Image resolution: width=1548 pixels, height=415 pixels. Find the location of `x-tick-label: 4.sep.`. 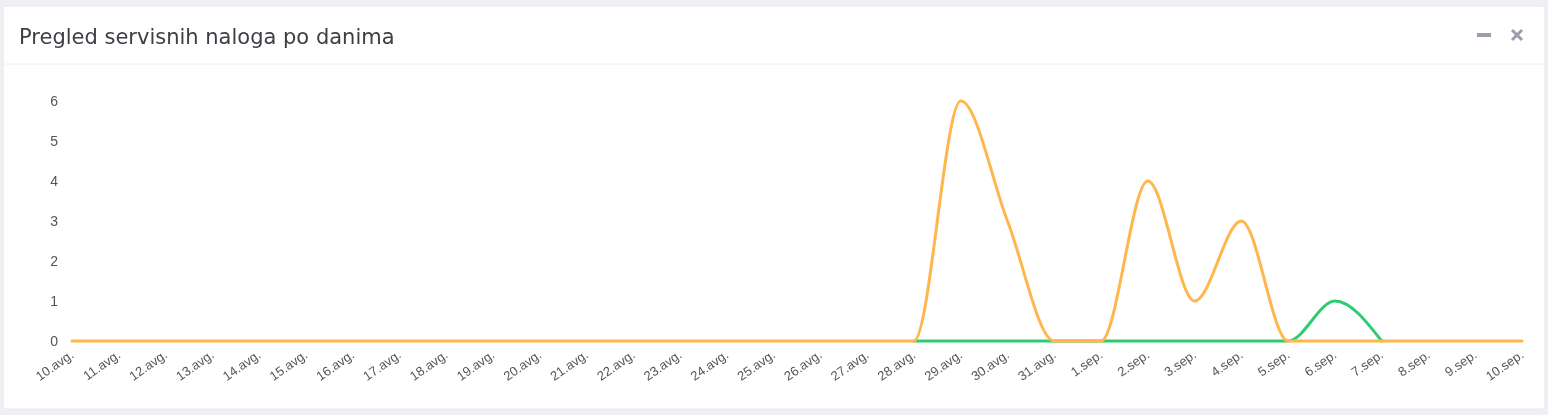

x-tick-label: 4.sep. is located at coordinates (1227, 363).